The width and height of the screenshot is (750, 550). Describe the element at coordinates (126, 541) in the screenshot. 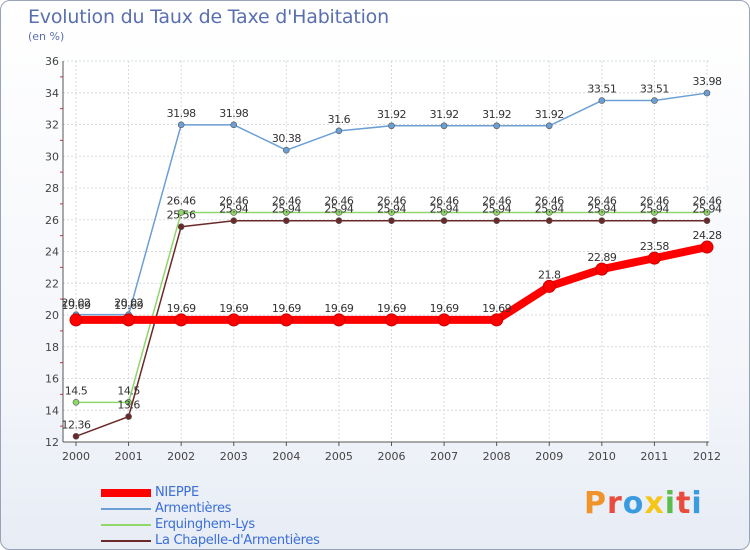

I see `legend-swatch-la-chapelle` at that location.